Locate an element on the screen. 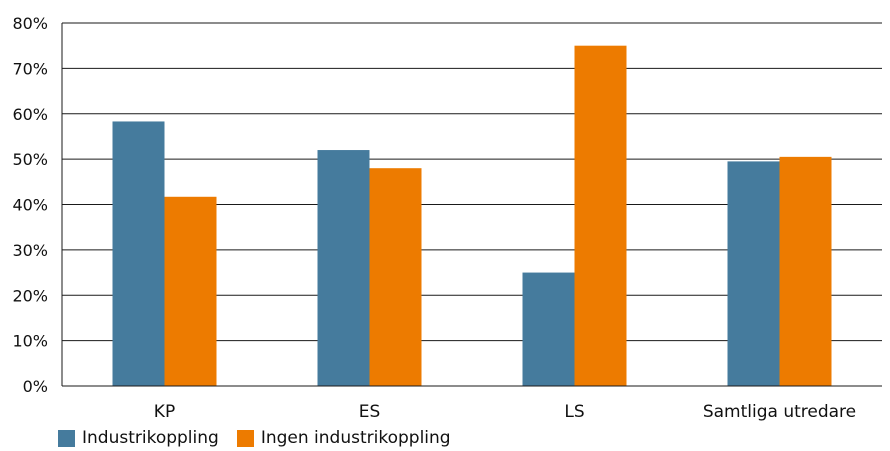  y-tick-label-5: 50% is located at coordinates (30, 159).